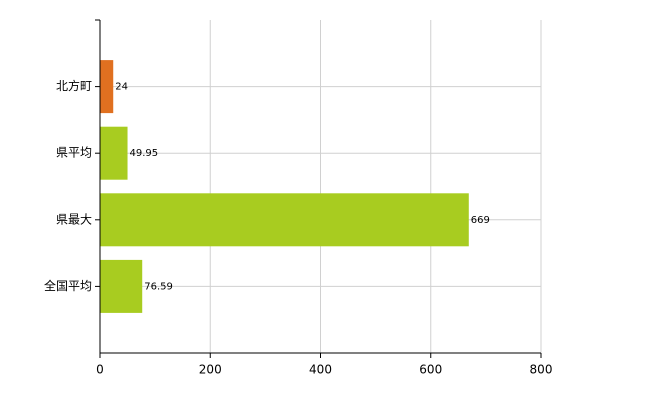 This screenshot has width=650, height=400. Describe the element at coordinates (74, 219) in the screenshot. I see `y-tick-label: 県最大` at that location.